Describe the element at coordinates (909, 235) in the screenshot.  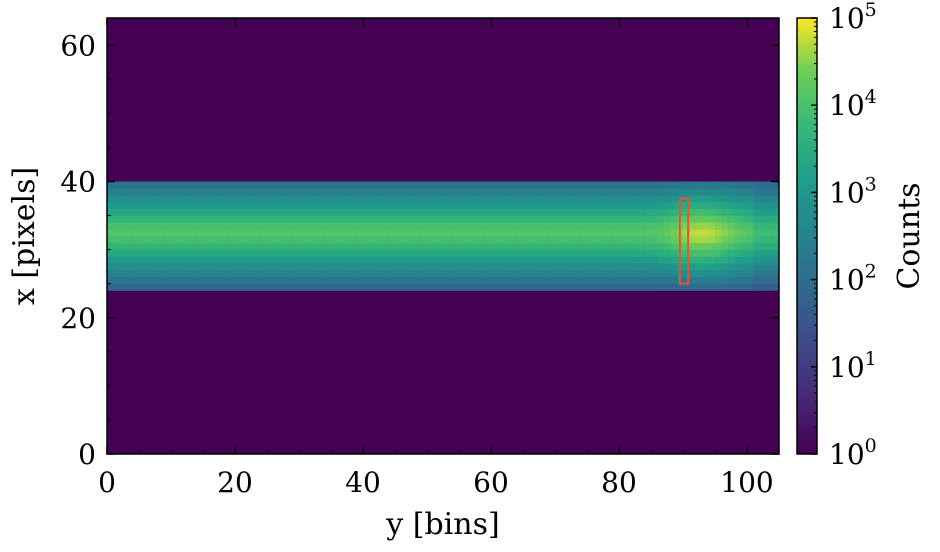
I see `colorbar-label: Counts` at that location.